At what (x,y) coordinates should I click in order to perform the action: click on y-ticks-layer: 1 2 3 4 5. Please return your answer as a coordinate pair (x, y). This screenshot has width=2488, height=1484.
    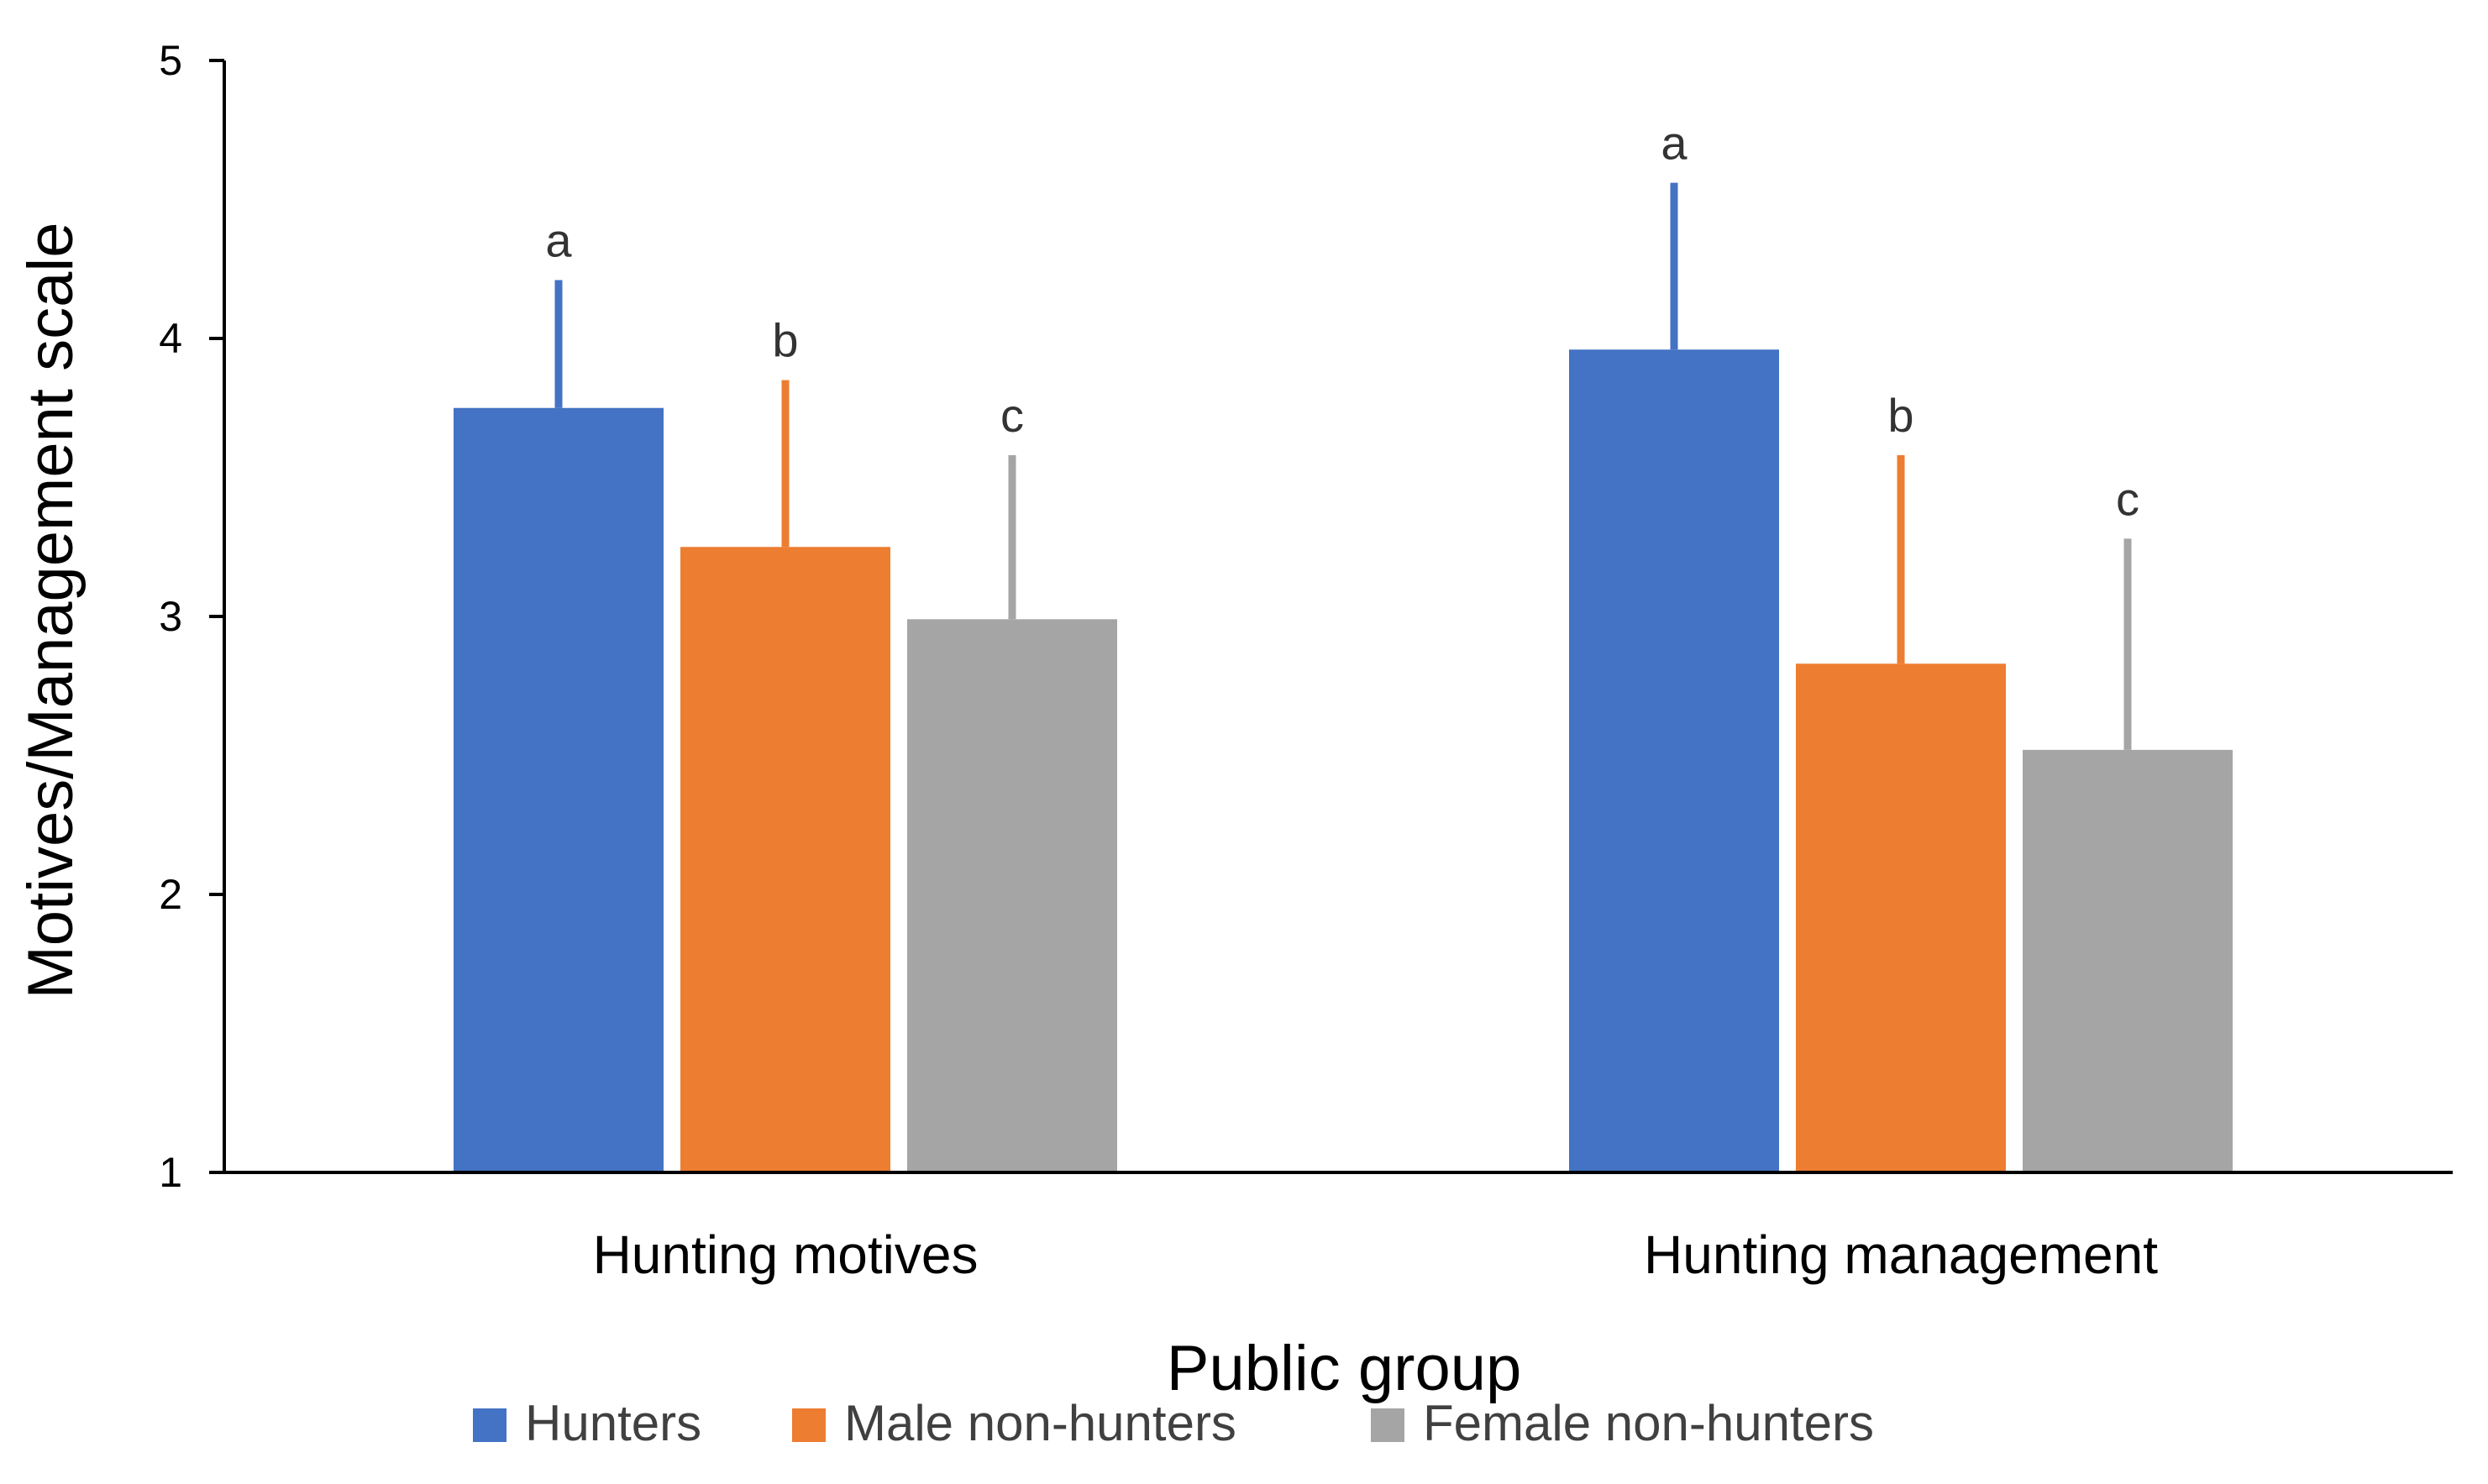
    Looking at the image, I should click on (191, 616).